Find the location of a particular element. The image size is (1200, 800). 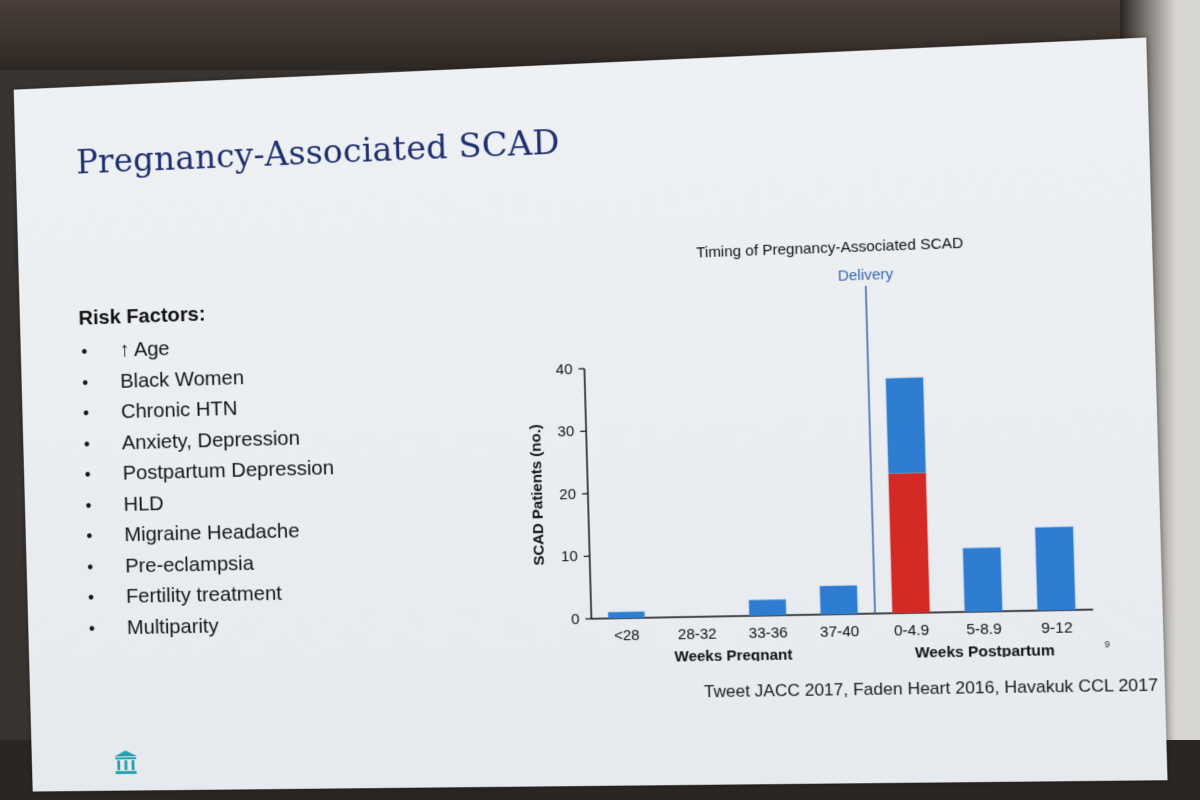

risk-factor-label: Anxiety, Depression is located at coordinates (211, 440).